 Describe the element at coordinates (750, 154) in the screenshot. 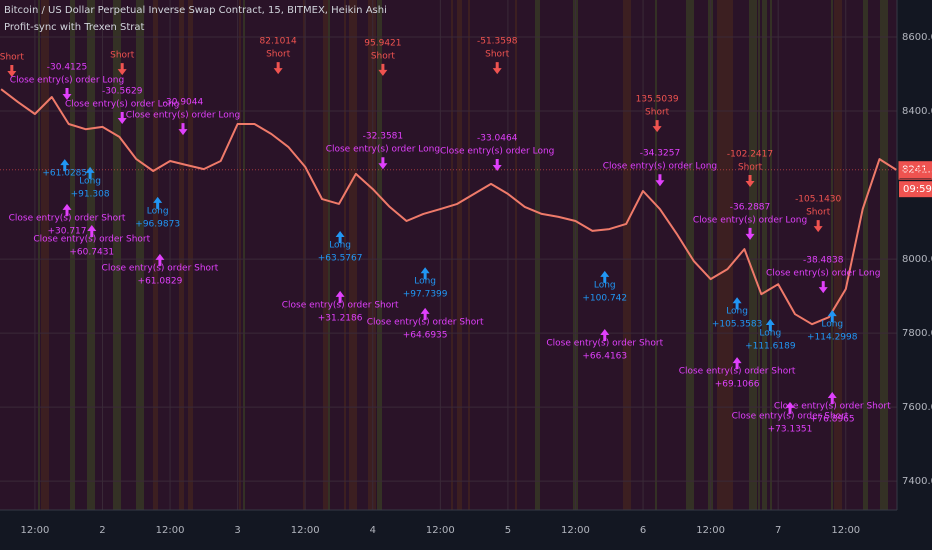

I see `signal-text: -102.2417` at that location.